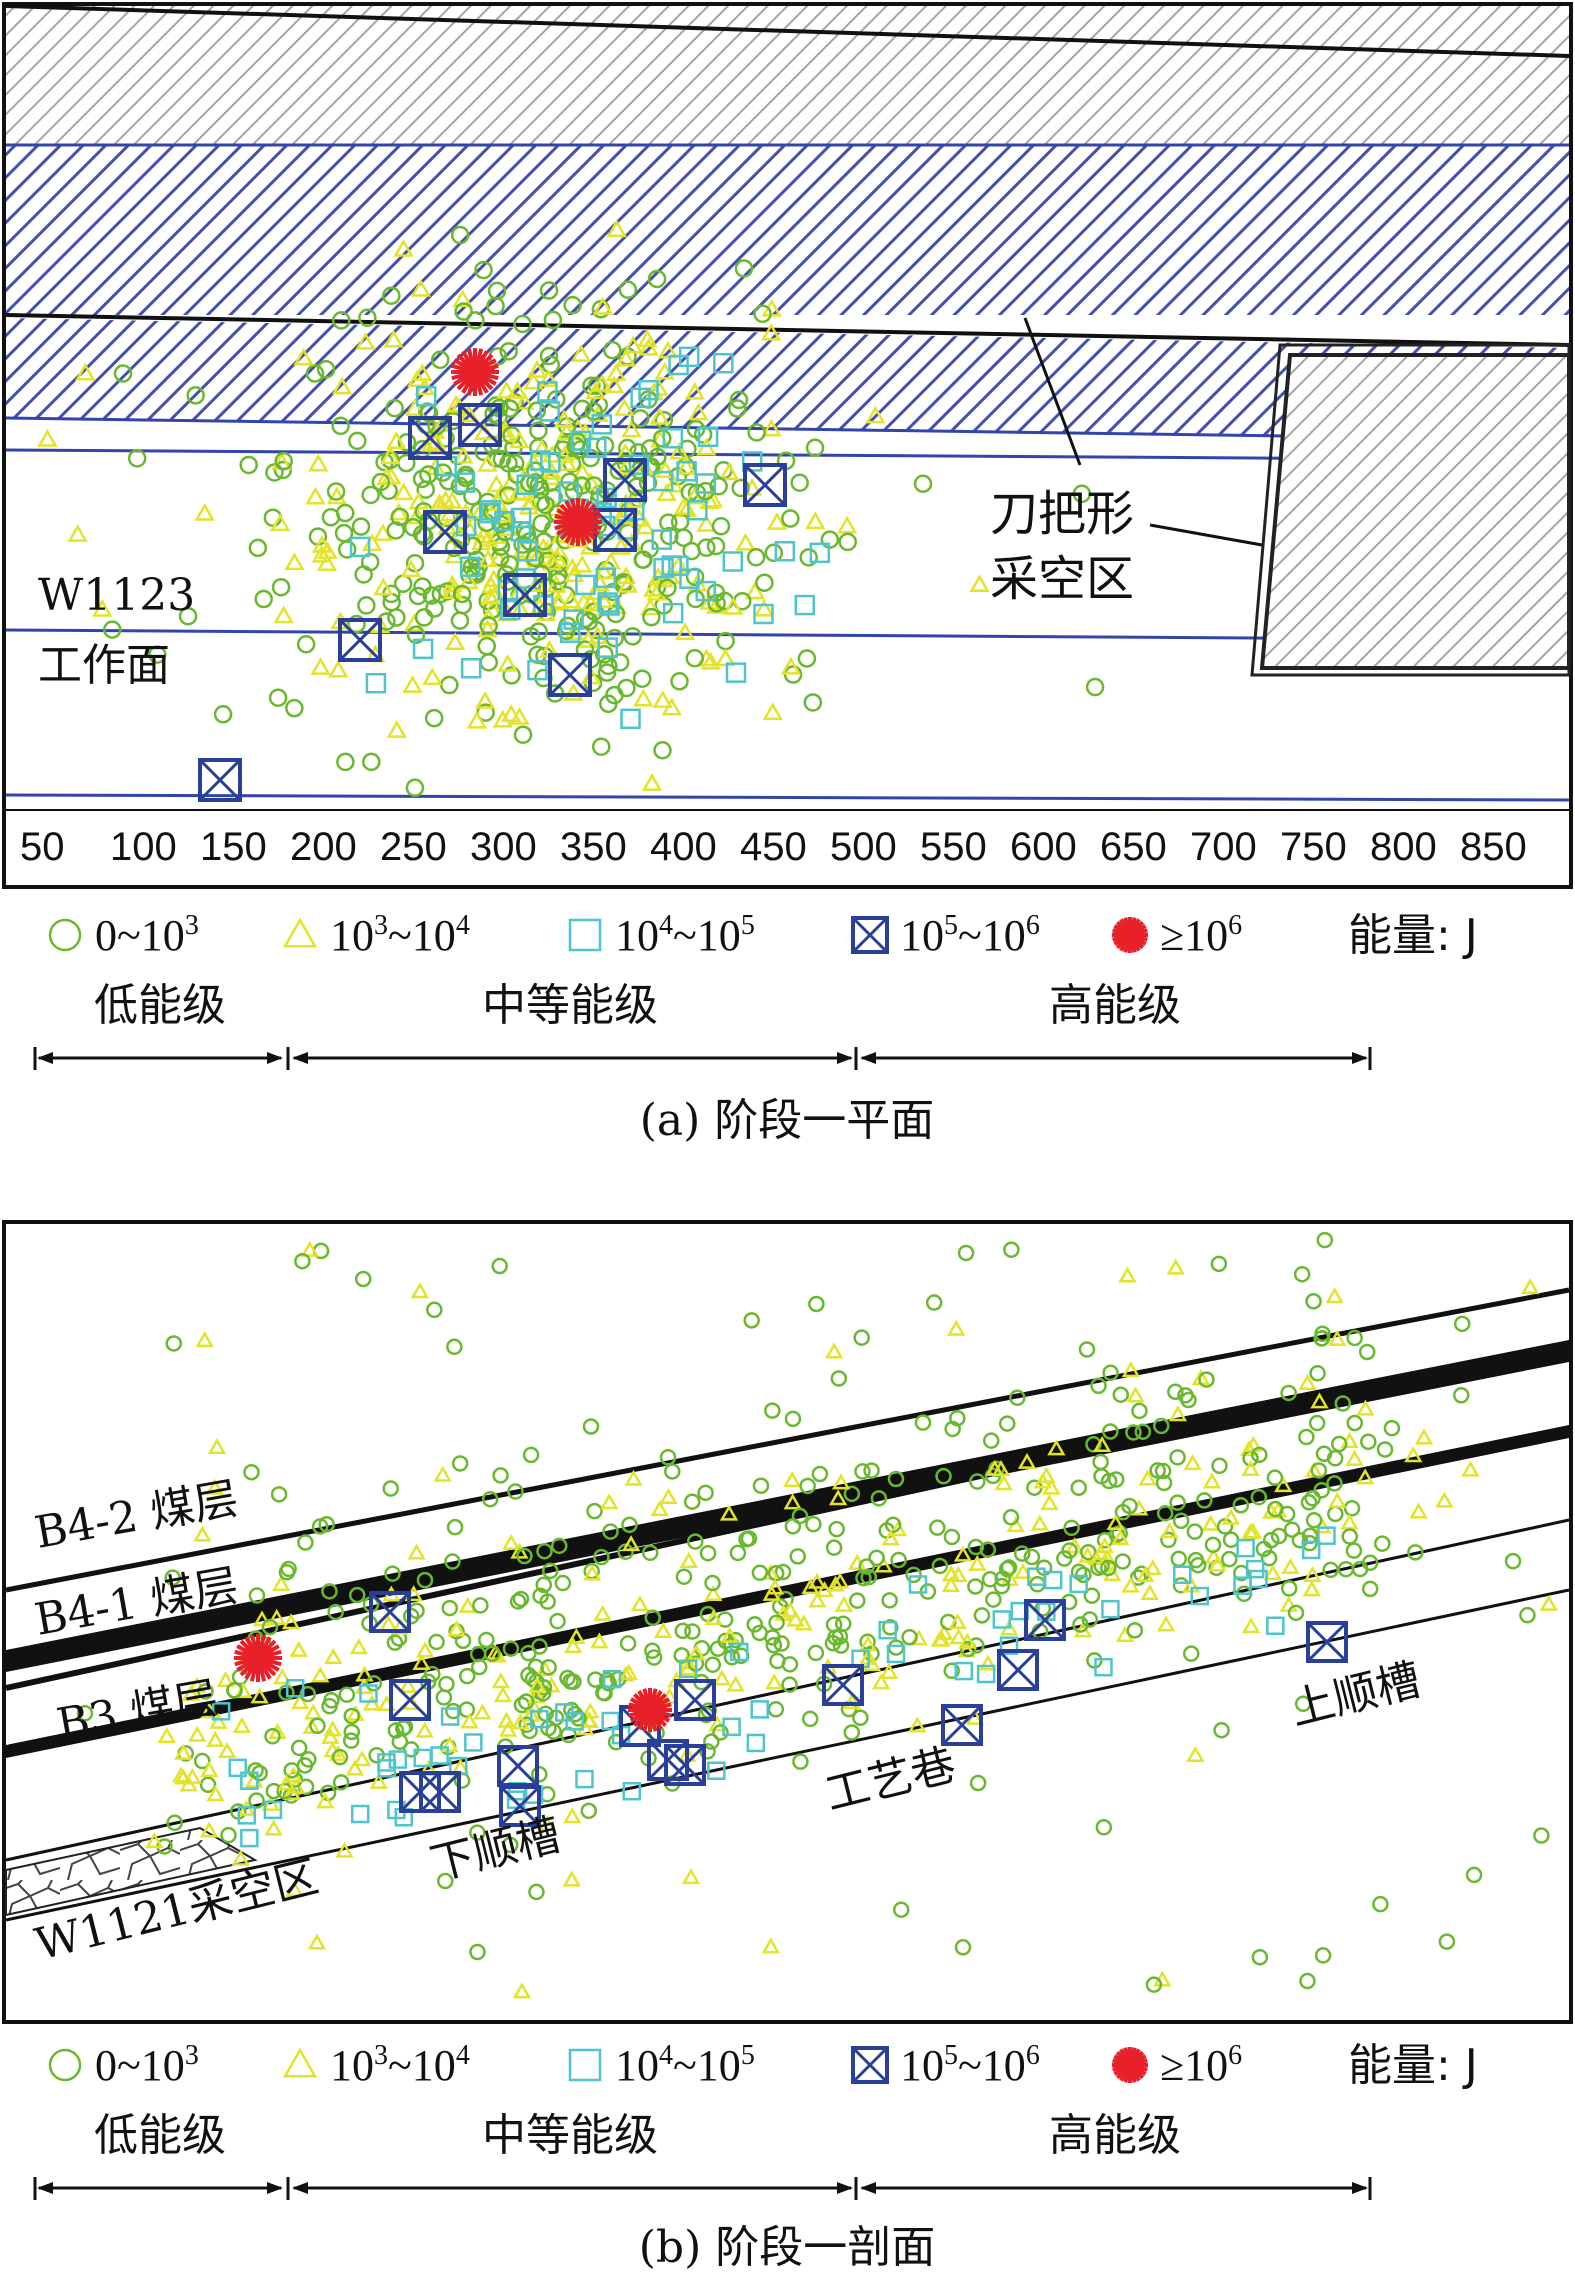  Describe the element at coordinates (123, 935) in the screenshot. I see `legend-item: 0~103` at that location.